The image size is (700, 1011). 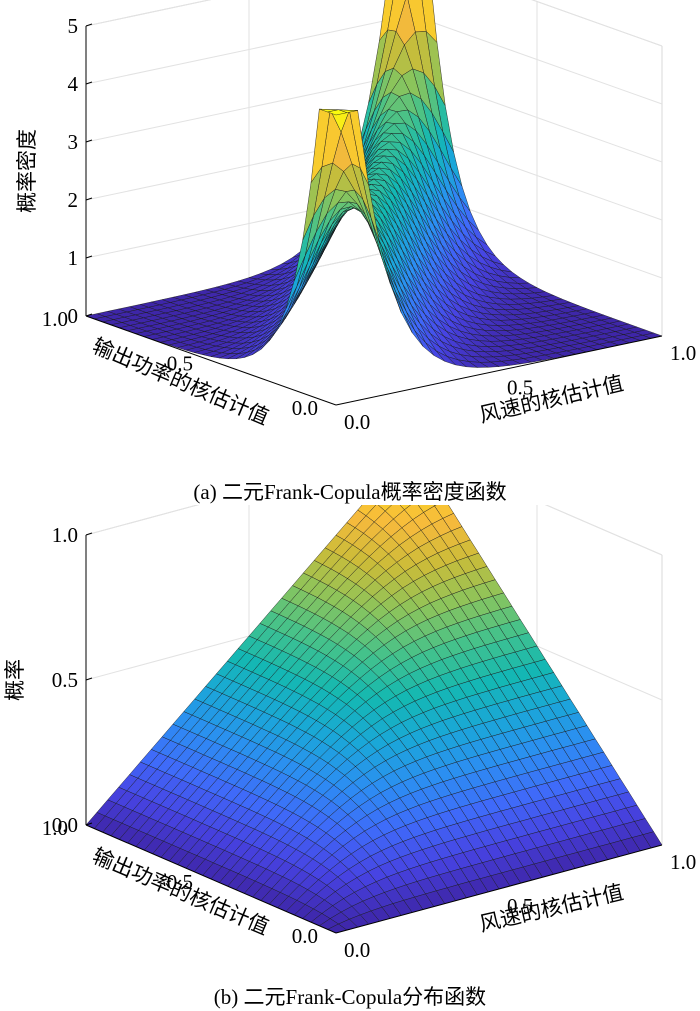 I want to click on chart-b-x-tick-label: 0.5, so click(x=520, y=906).